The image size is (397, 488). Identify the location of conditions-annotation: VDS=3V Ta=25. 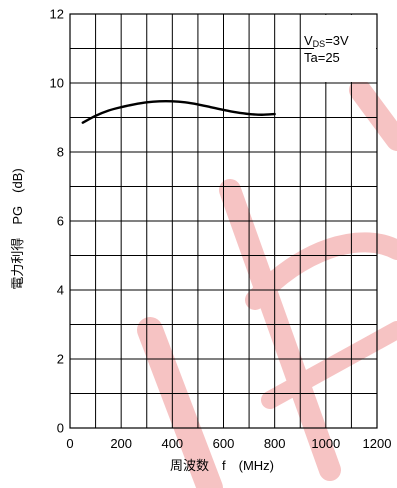
(326, 49).